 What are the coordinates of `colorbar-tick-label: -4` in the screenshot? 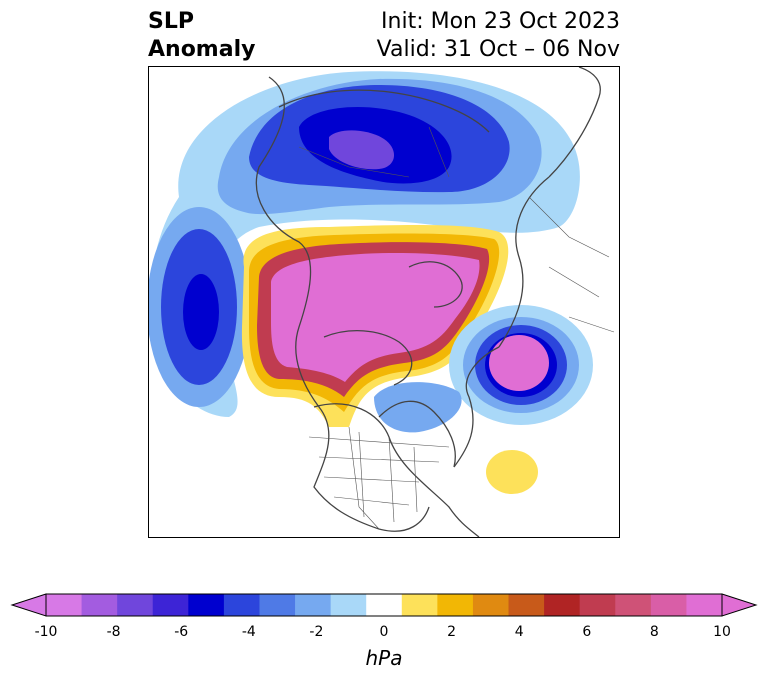 It's located at (248, 632).